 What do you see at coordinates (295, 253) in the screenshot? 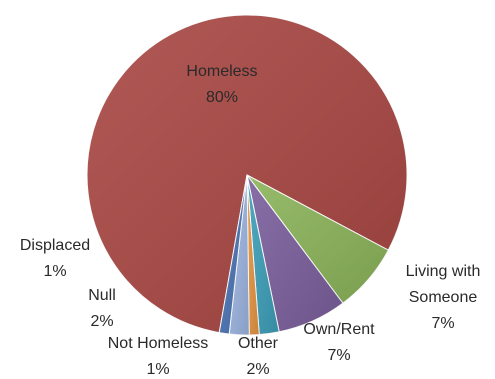
I see `pie-slice-shade-own-rent` at bounding box center [295, 253].